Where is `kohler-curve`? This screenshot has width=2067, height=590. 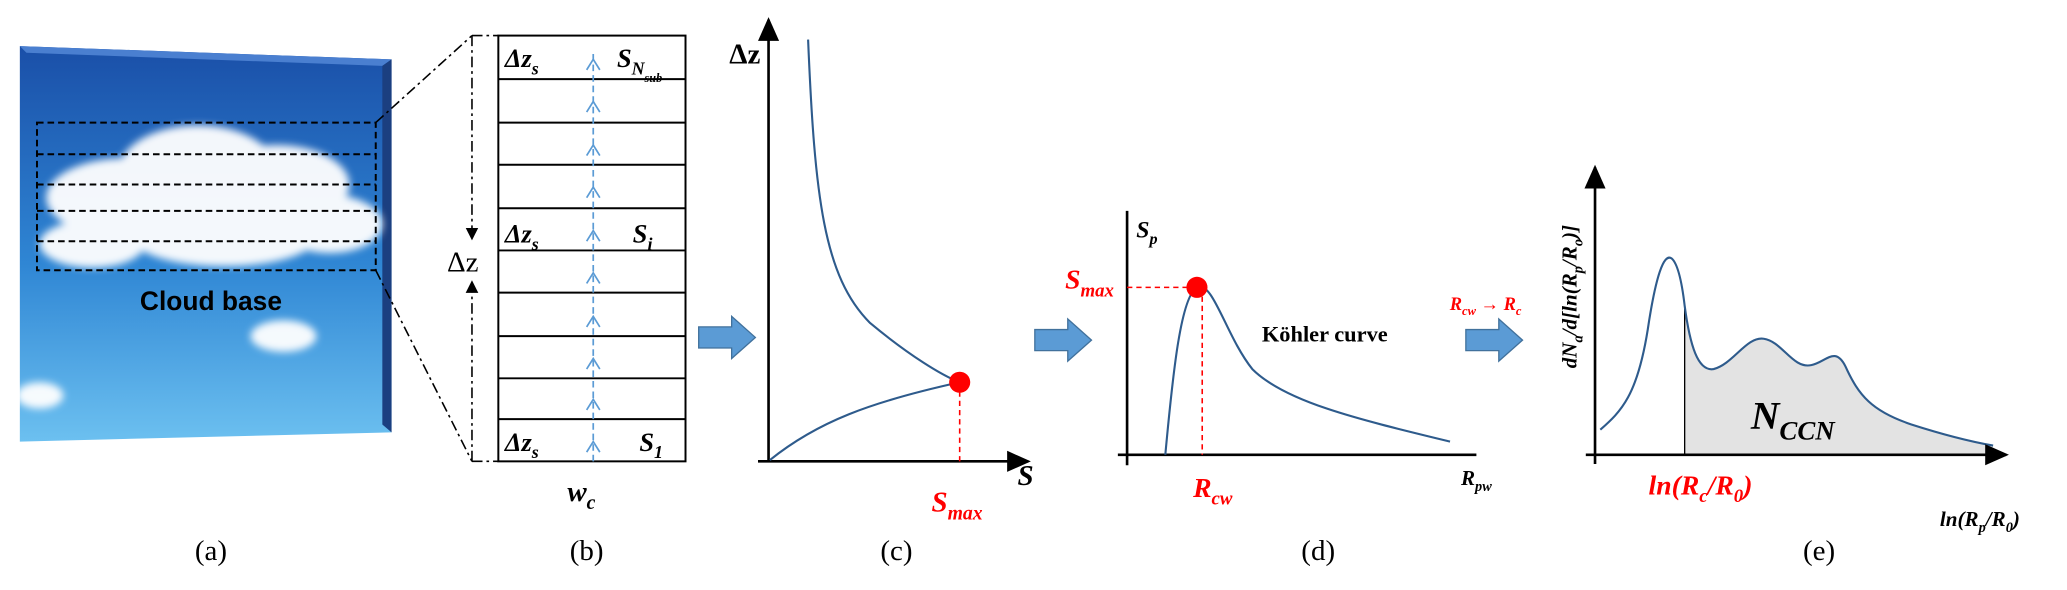
kohler-curve is located at coordinates (1307, 370).